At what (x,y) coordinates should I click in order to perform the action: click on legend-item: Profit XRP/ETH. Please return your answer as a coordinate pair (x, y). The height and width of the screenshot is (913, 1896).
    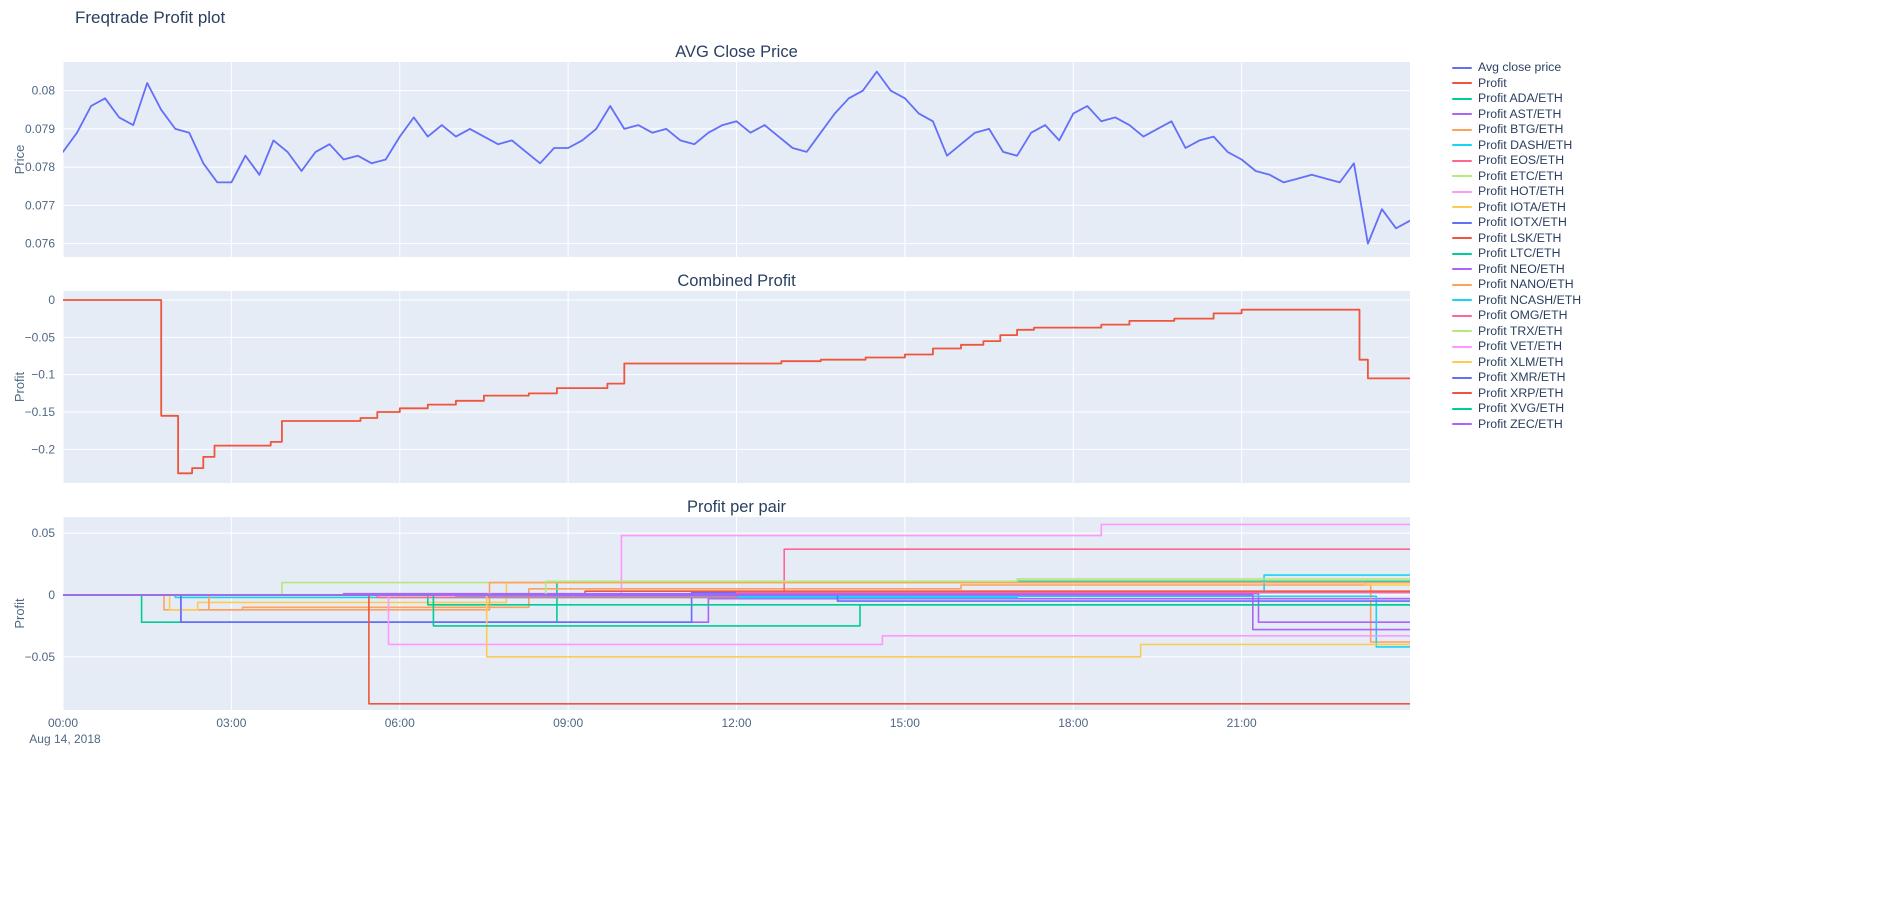
    Looking at the image, I should click on (1516, 394).